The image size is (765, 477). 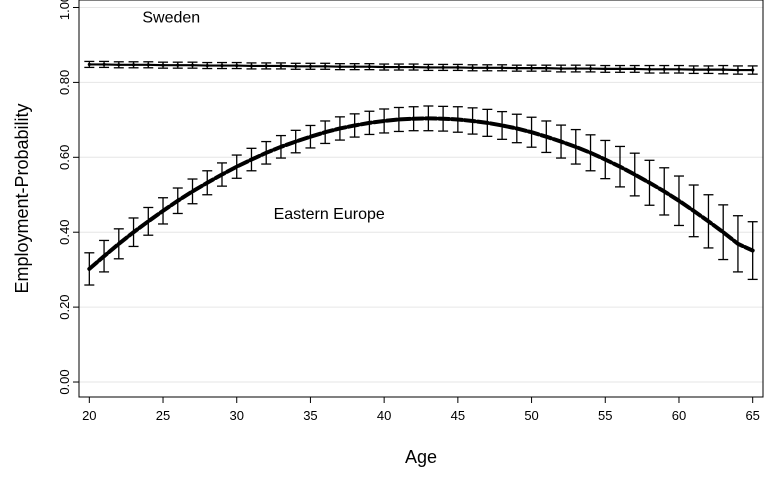 I want to click on y-tick-label: 0.60, so click(x=64, y=157).